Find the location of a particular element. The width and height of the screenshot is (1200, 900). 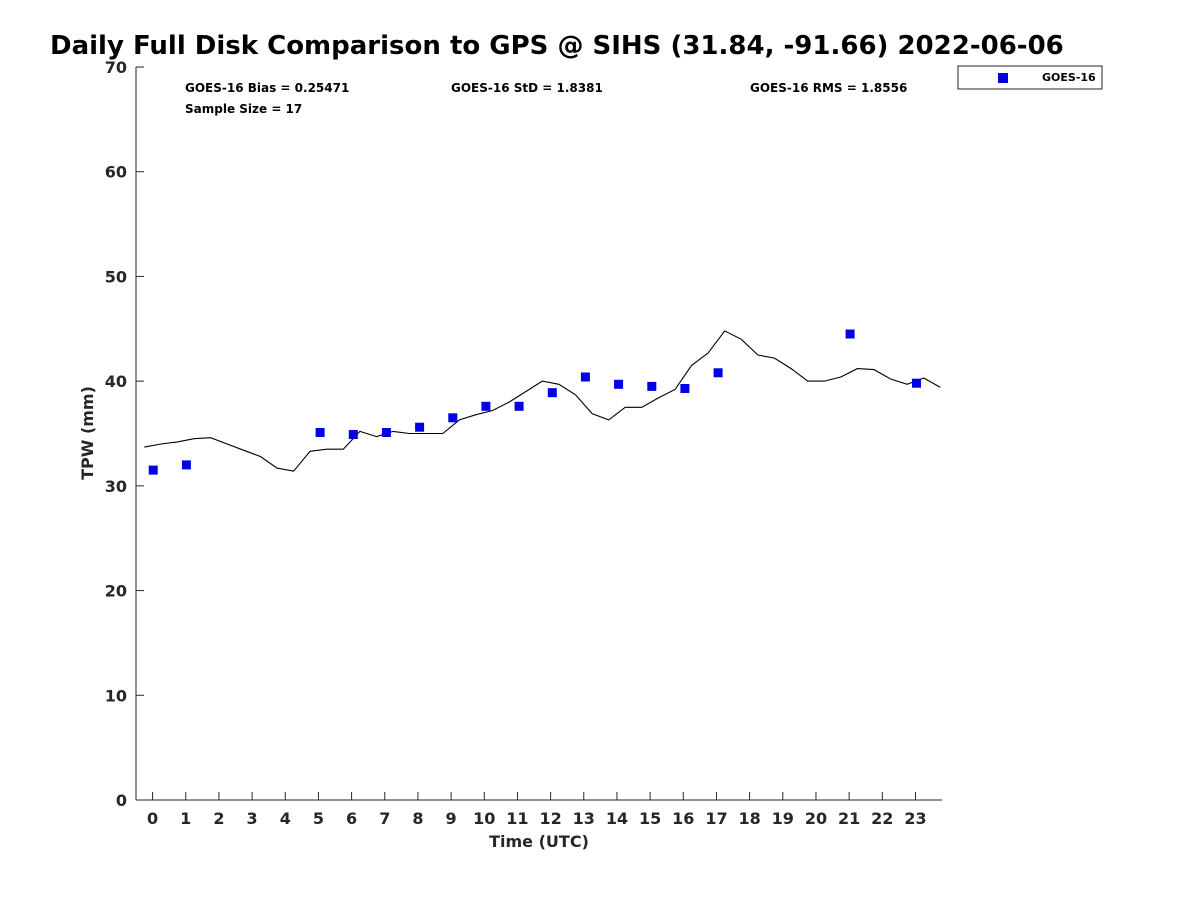

stat-rms: GOES-16 RMS = 1.8556 is located at coordinates (828, 88).